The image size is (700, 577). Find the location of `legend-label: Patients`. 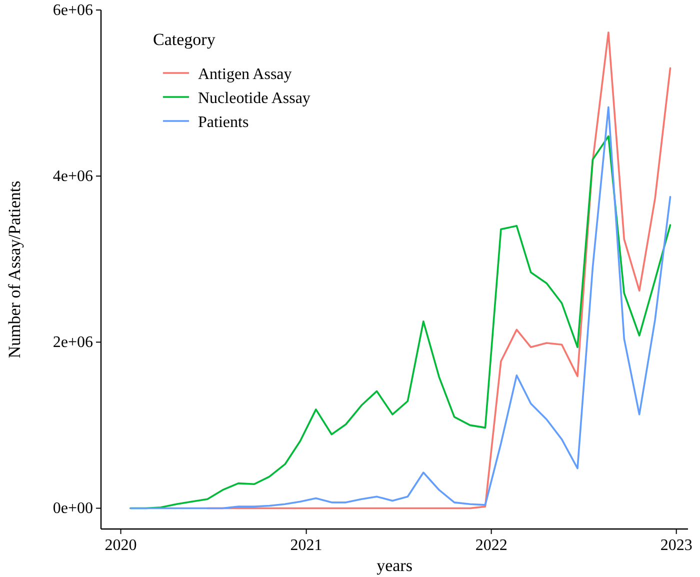

legend-label: Patients is located at coordinates (223, 122).